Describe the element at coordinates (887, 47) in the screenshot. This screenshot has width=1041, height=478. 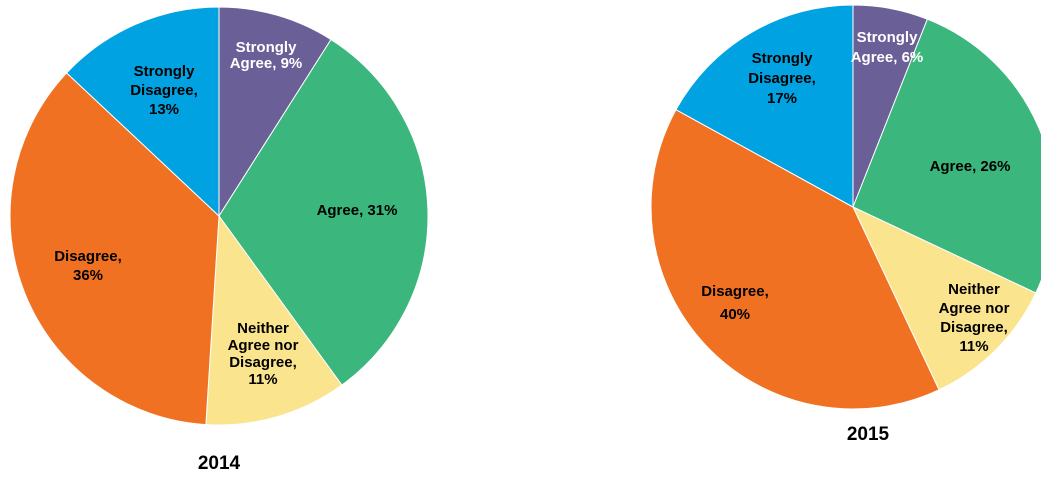
I see `slice-label-strongly-agree: Strongly Agree, 6%` at that location.